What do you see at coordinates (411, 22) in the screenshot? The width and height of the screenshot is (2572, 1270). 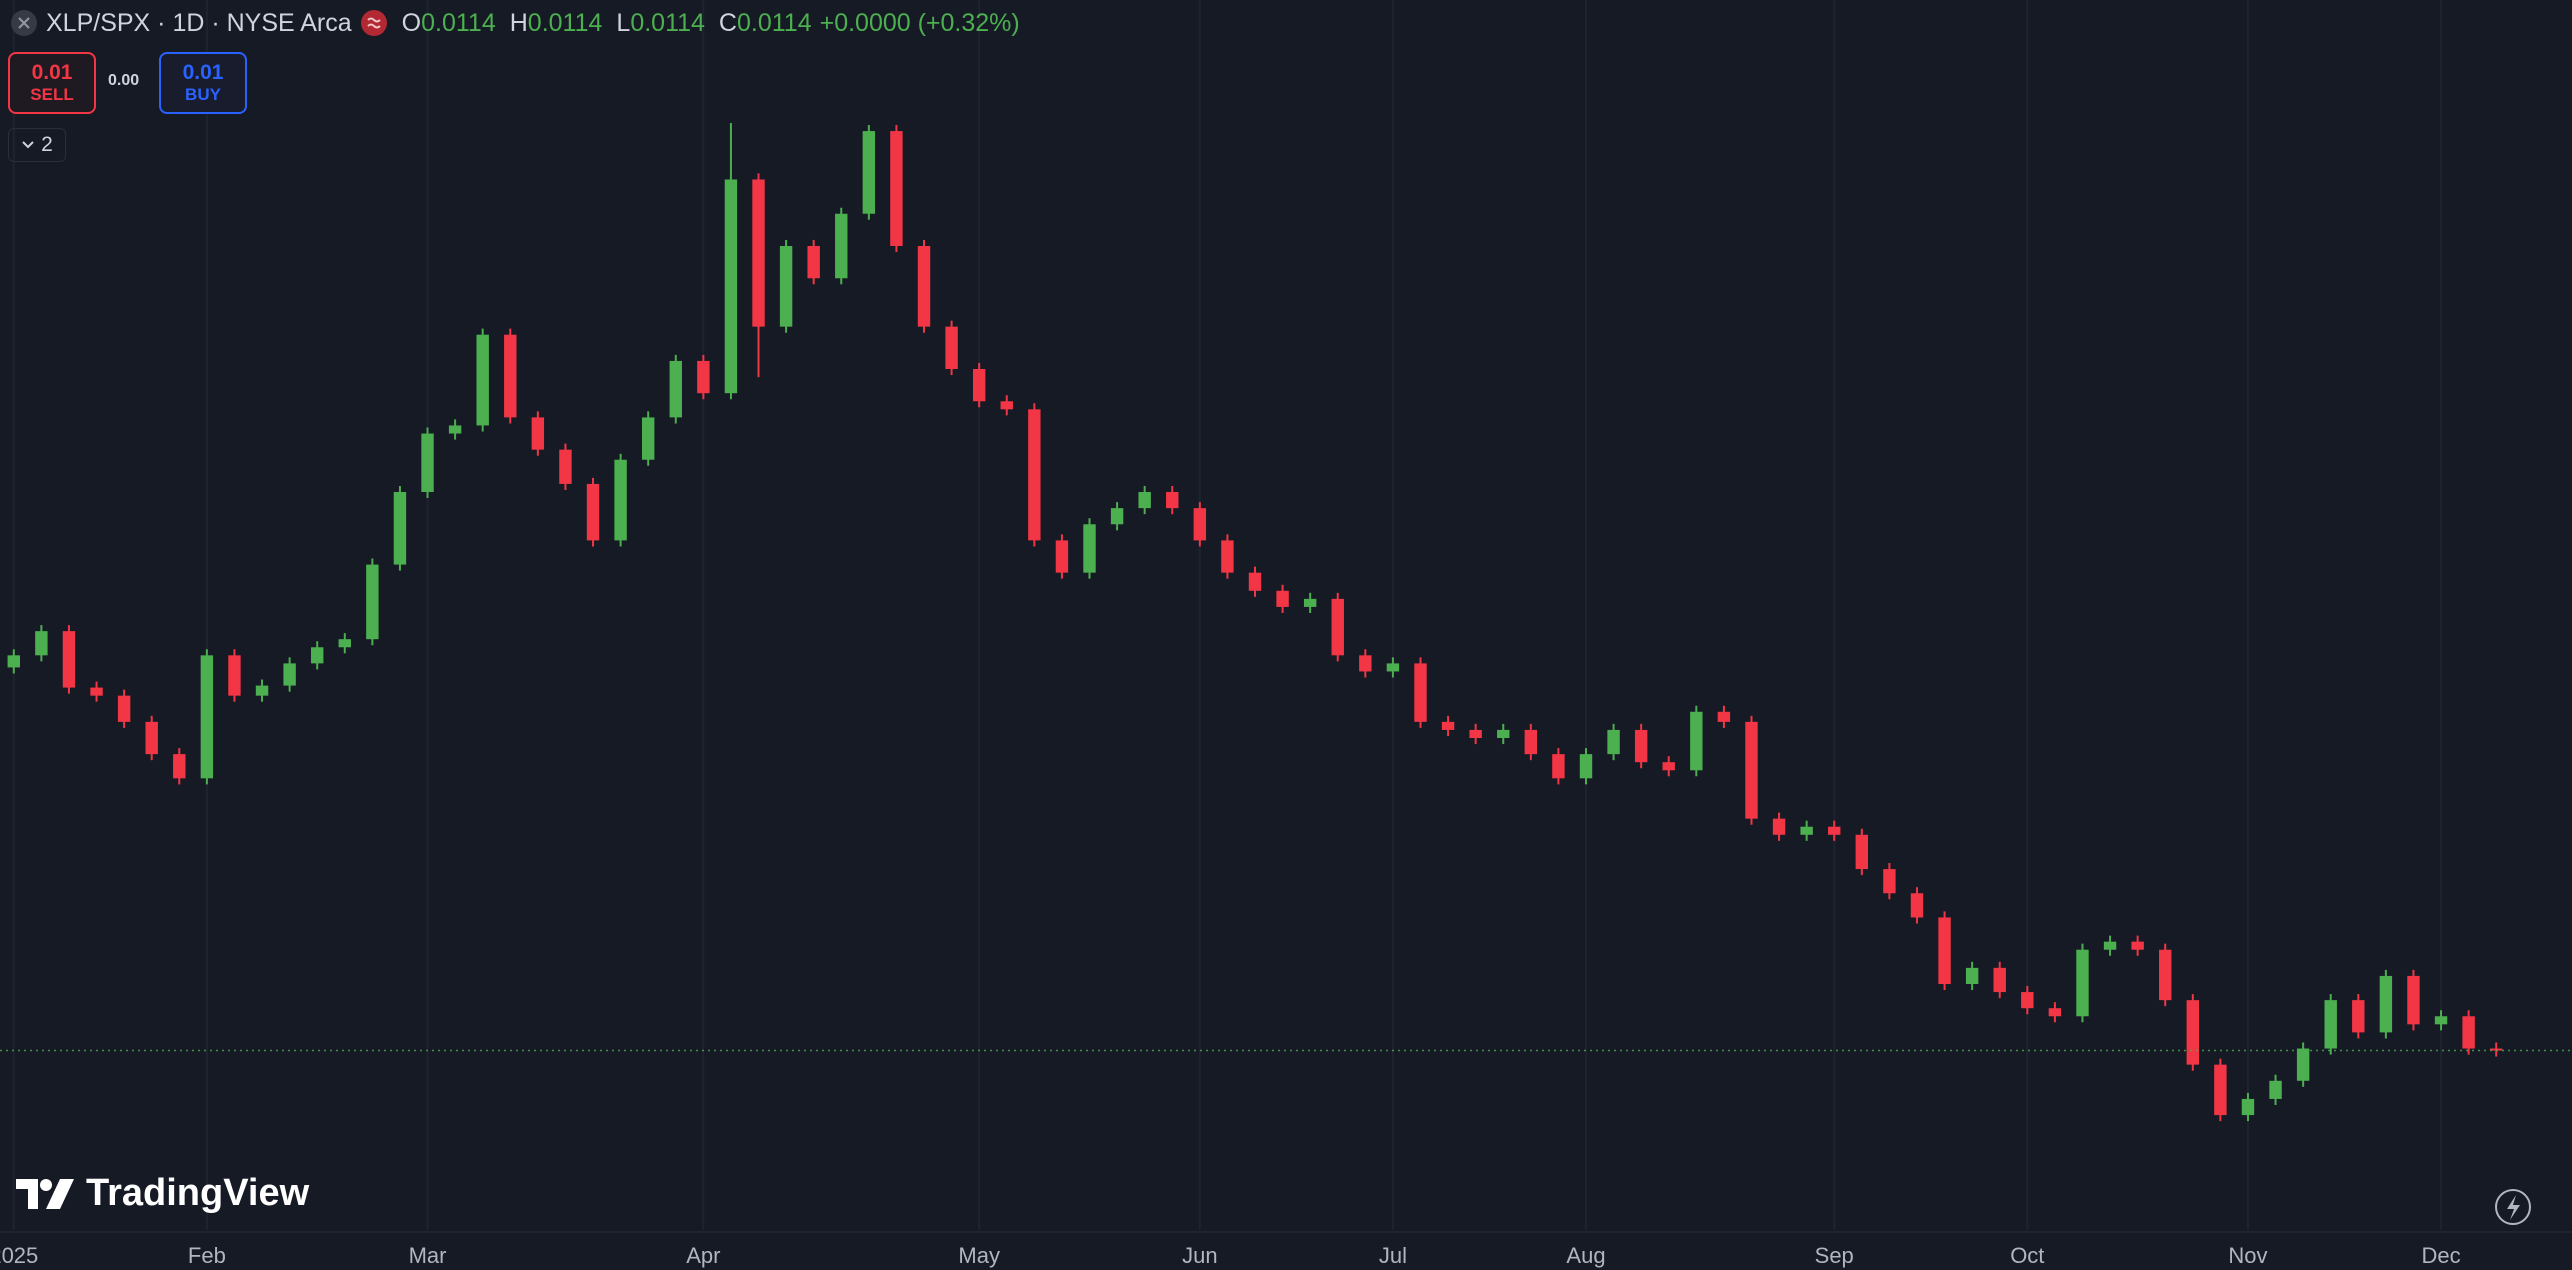 I see `ohlc-label: O` at bounding box center [411, 22].